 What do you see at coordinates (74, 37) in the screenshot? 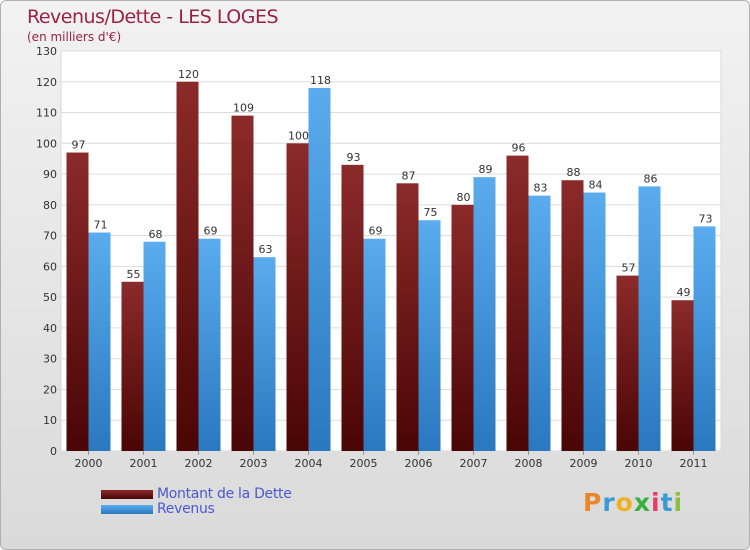
I see `chart-subtitle: (en milliers d'€)` at bounding box center [74, 37].